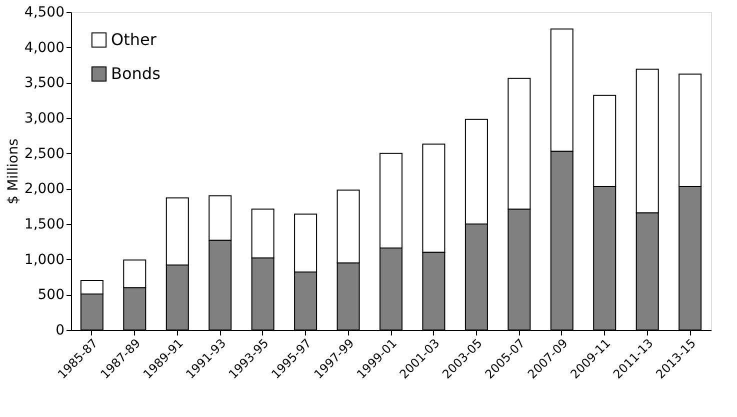  Describe the element at coordinates (135, 73) in the screenshot. I see `legend-label: Bonds` at that location.